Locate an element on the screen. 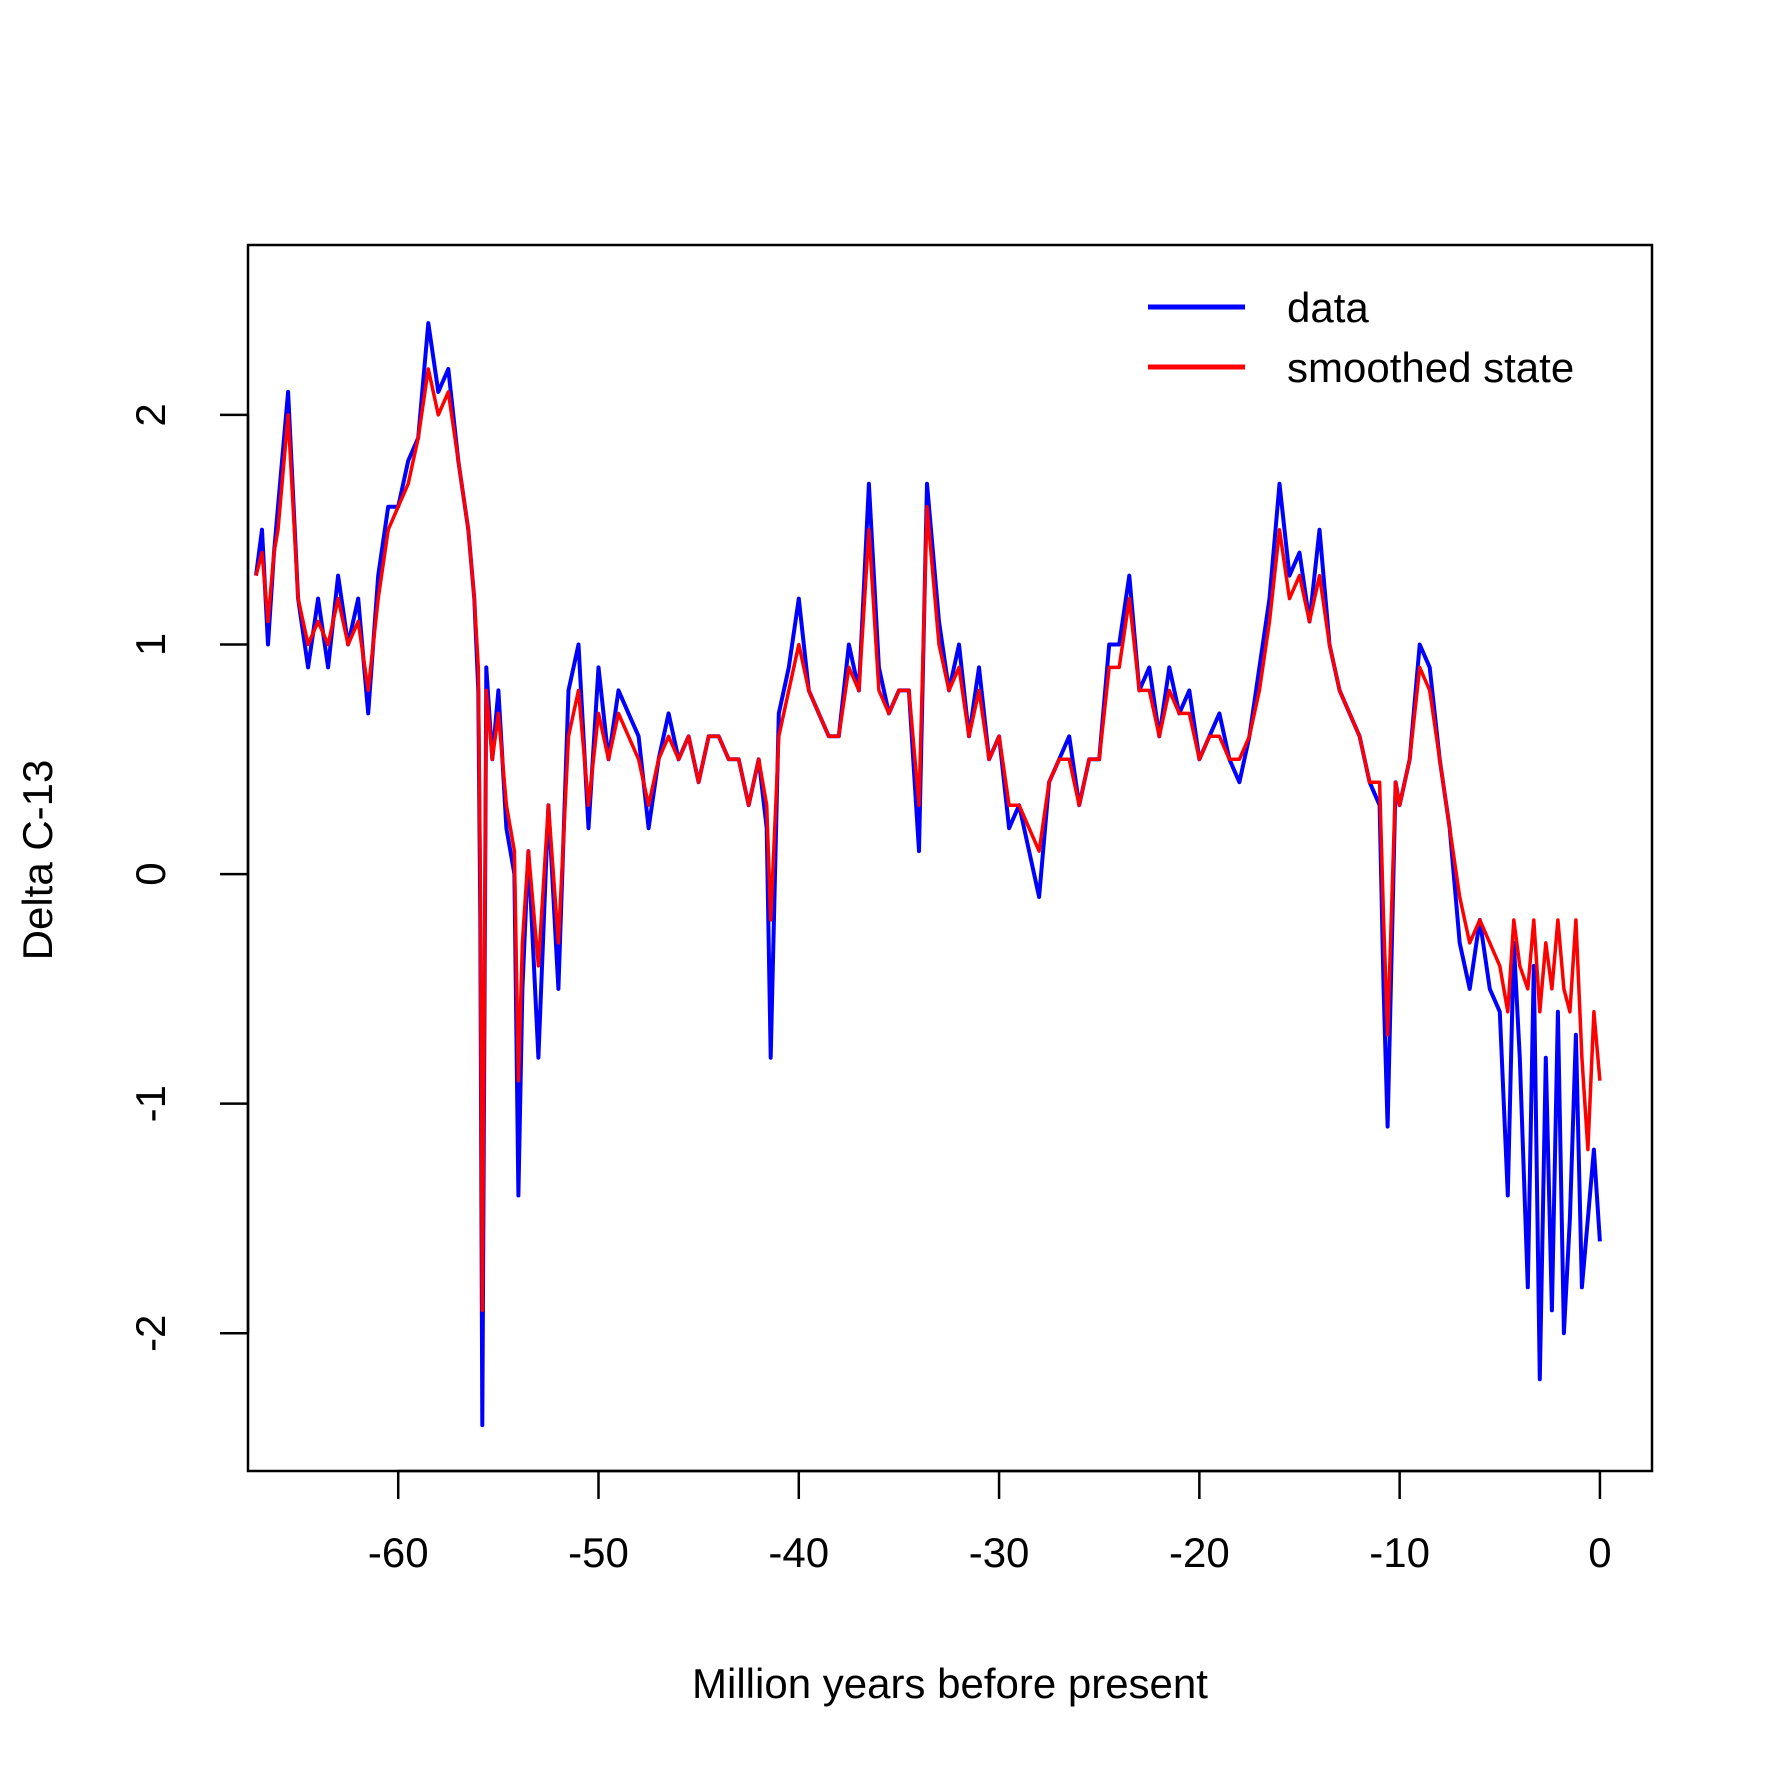 This screenshot has height=1771, width=1771. x-tick-label: -40 is located at coordinates (798, 1552).